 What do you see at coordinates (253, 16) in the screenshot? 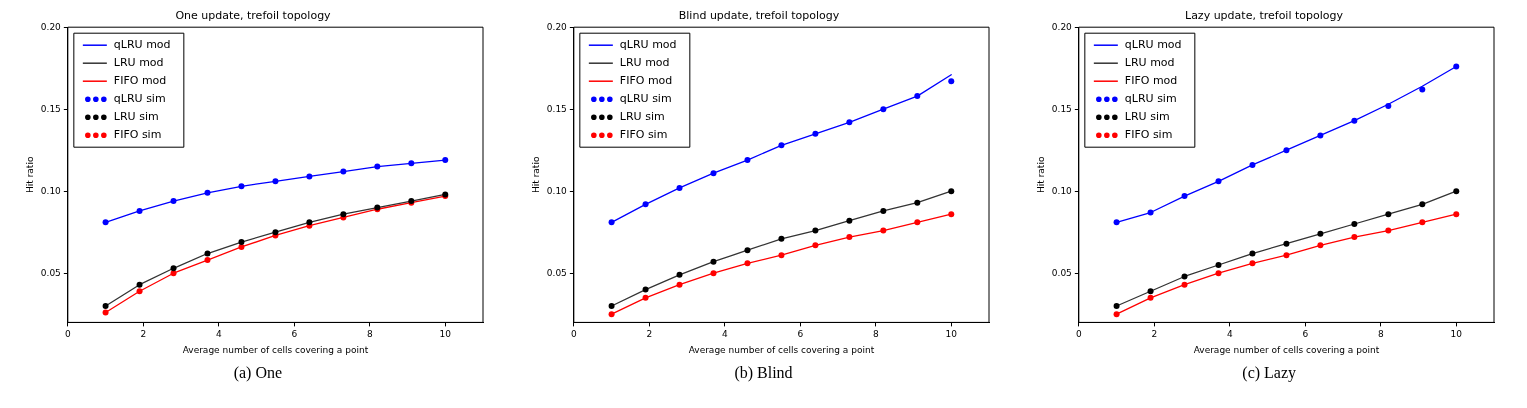
I see `chart-title: One update, trefoil topology` at bounding box center [253, 16].